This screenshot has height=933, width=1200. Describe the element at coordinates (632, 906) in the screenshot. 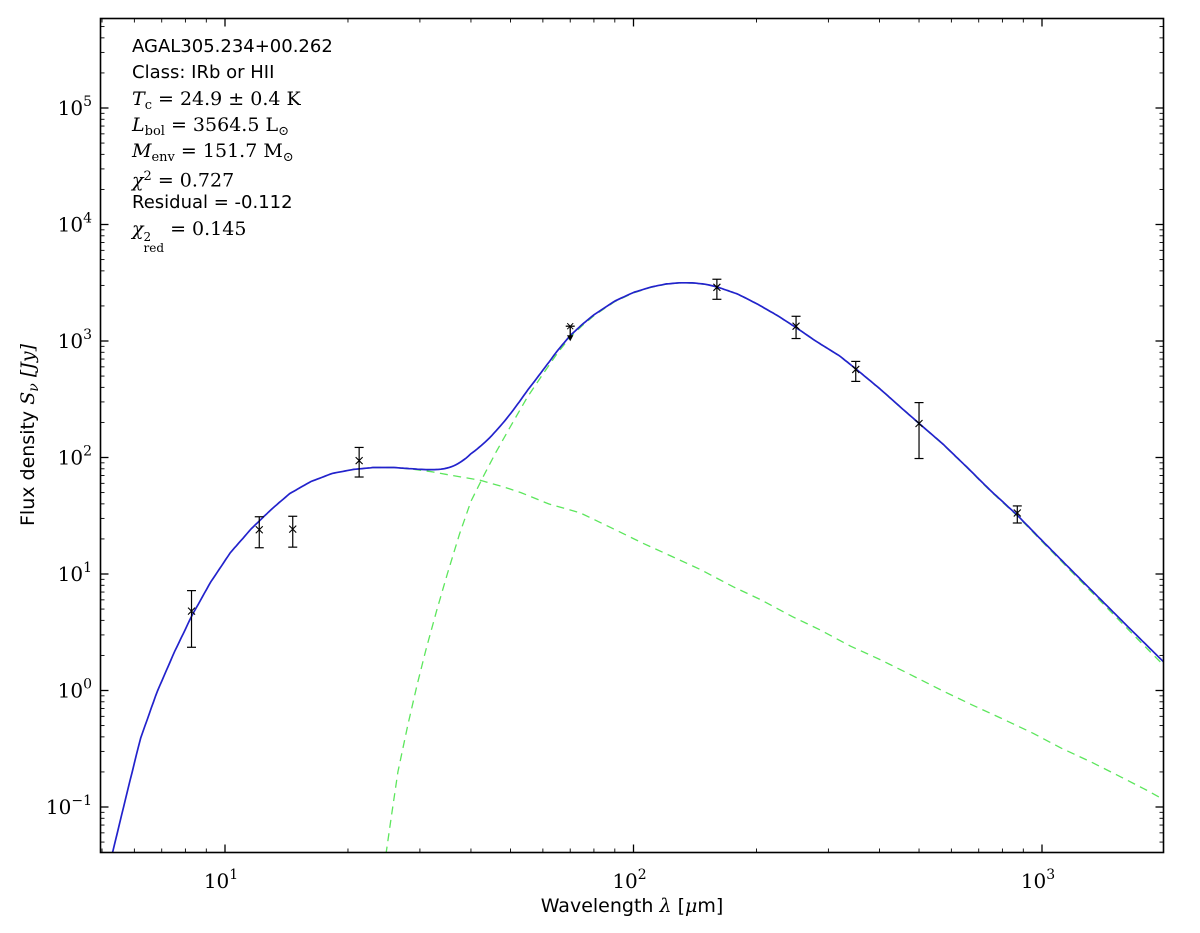

I see `x-axis-label: Wavelength λ [μm]` at that location.